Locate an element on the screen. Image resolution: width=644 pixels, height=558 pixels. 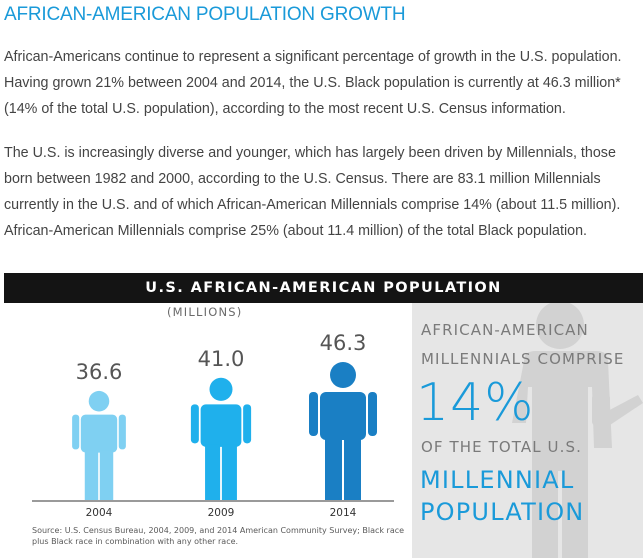
category-label-2004: 2004 is located at coordinates (99, 512).